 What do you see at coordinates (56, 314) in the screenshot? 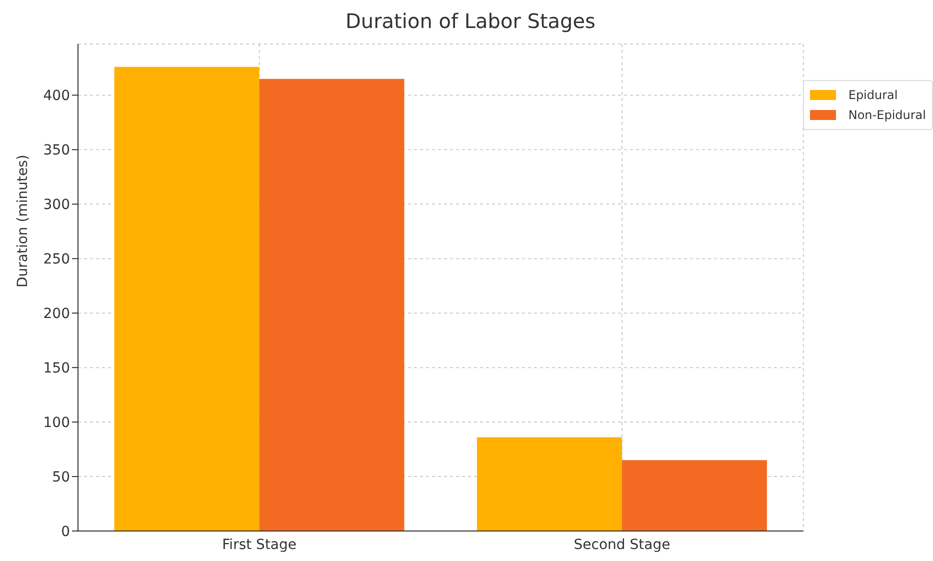
I see `y-tick-label: 200` at bounding box center [56, 314].